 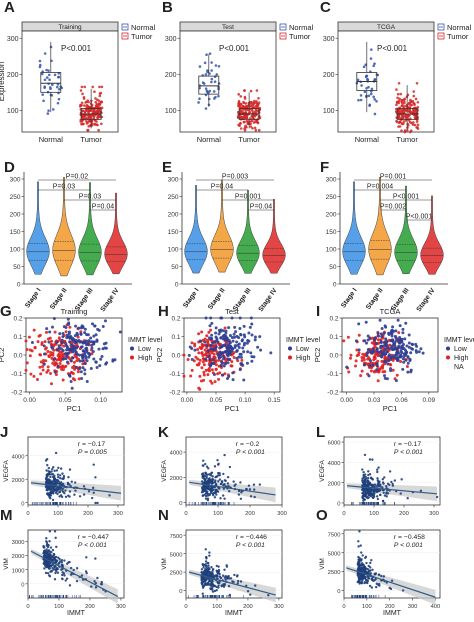 I want to click on y-tick-label: 50, so click(x=175, y=267).